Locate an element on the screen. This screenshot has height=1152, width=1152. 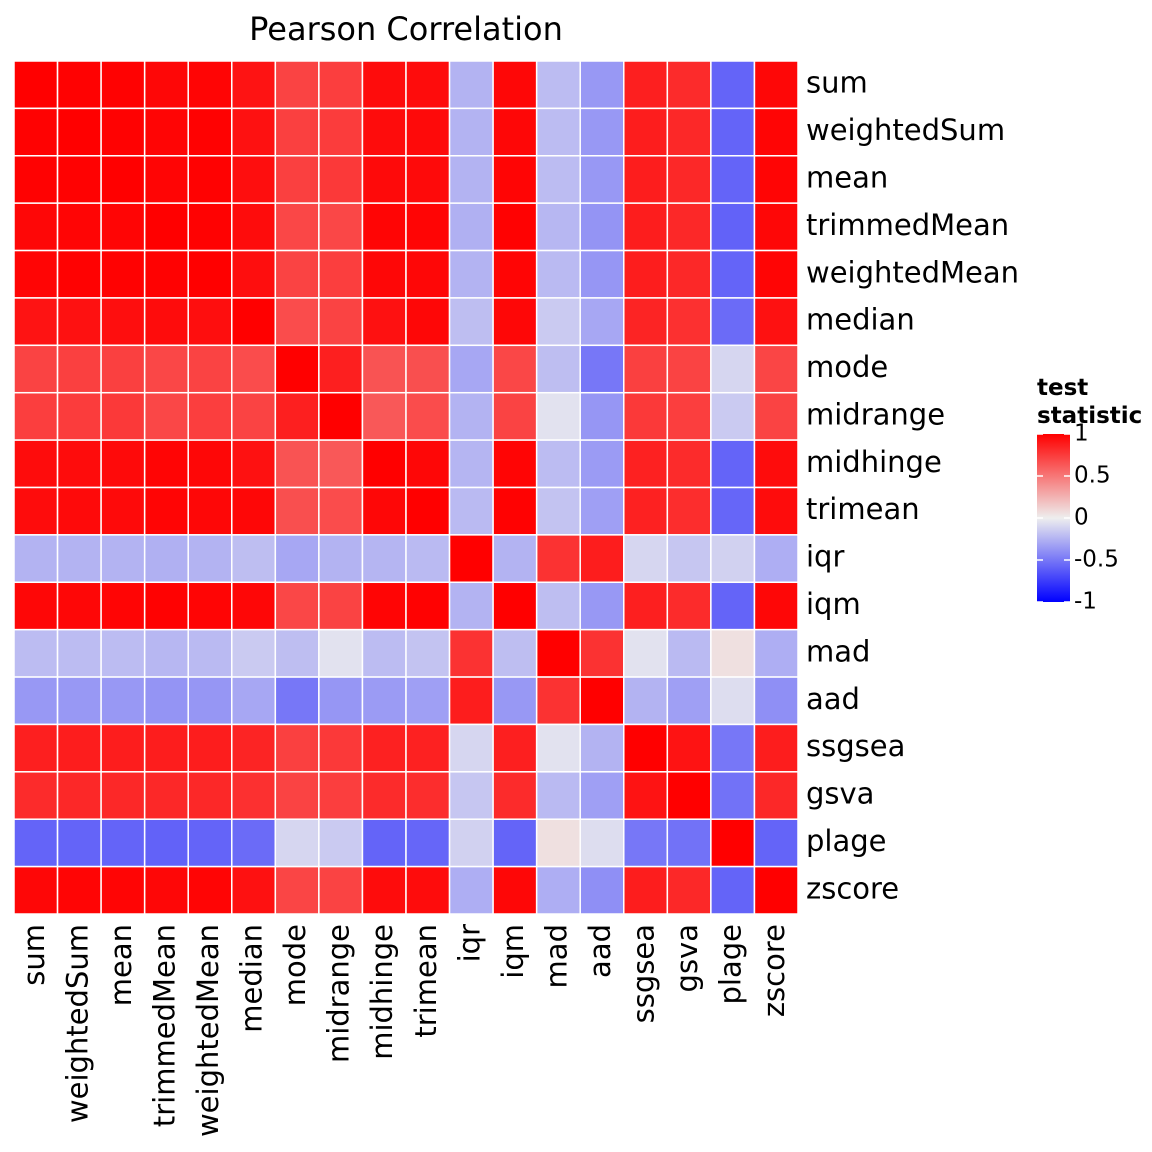
heatmap-cell-midhinge-trimean is located at coordinates (428, 464).